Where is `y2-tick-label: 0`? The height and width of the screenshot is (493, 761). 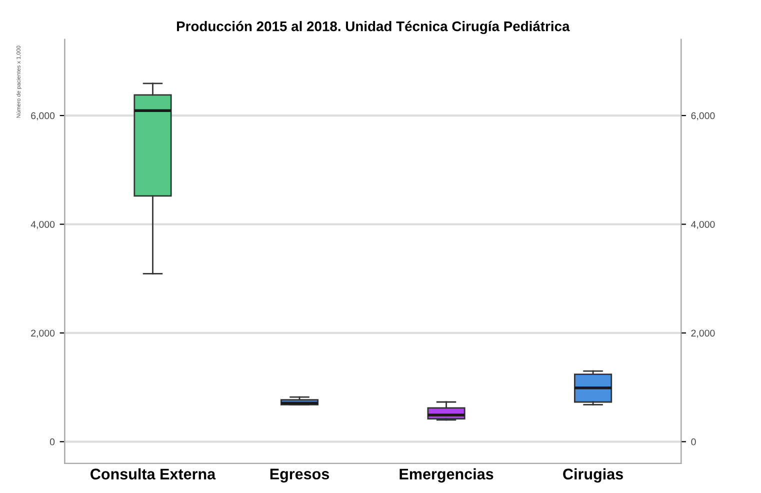
y2-tick-label: 0 is located at coordinates (693, 442).